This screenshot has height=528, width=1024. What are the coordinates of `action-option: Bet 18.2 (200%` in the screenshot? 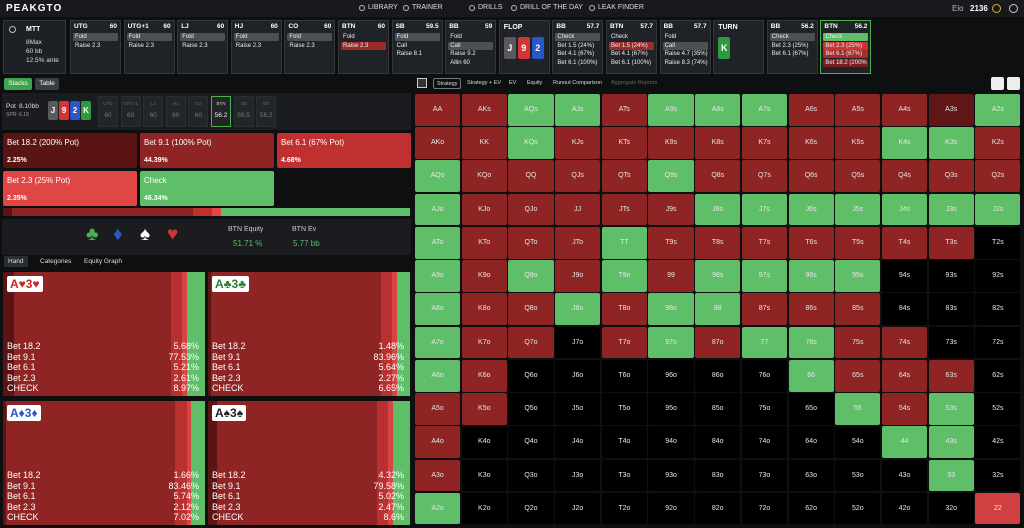 It's located at (846, 62).